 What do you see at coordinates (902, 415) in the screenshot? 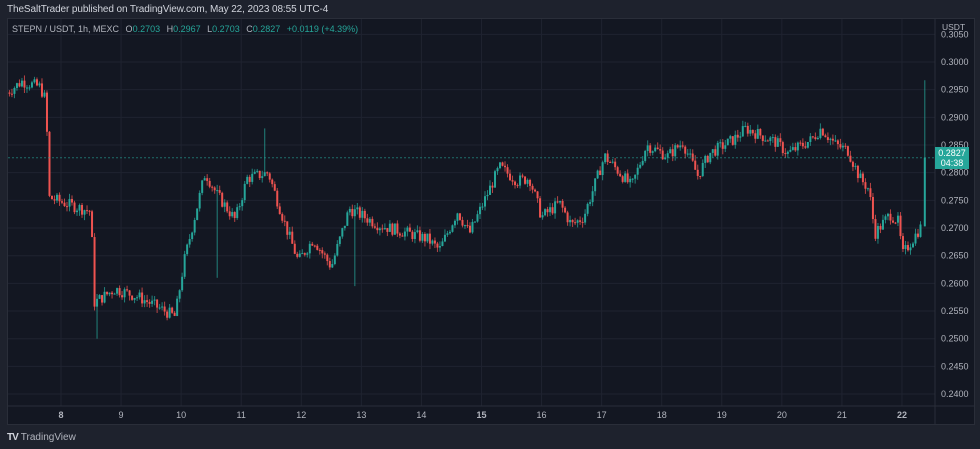
I see `time-tick: 22` at bounding box center [902, 415].